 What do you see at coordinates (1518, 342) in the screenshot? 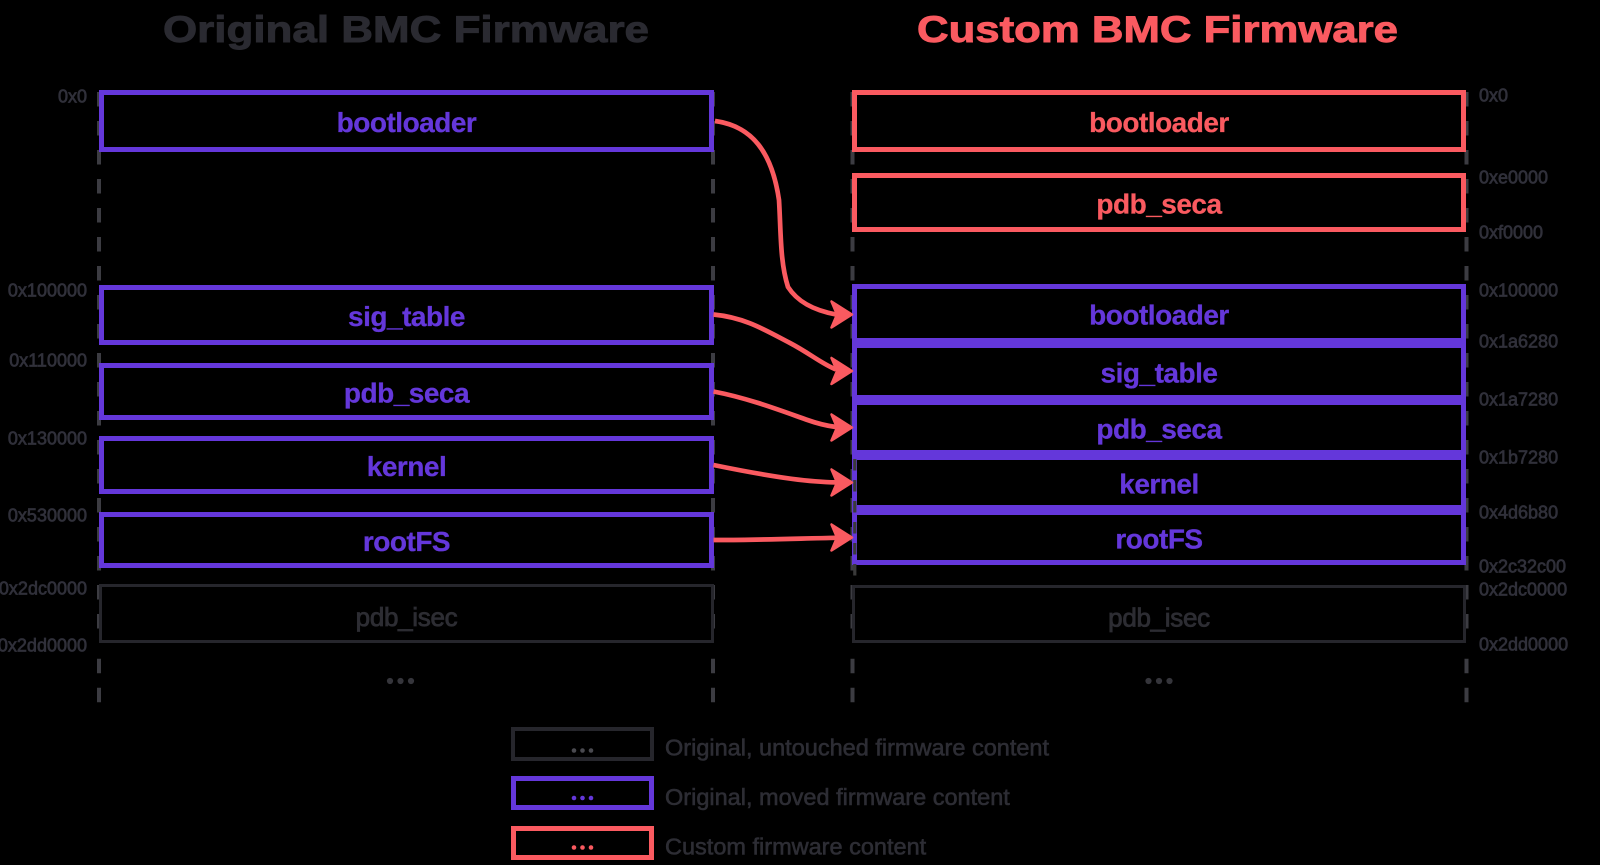
I see `svg-text: 0x1a6280` at bounding box center [1518, 342].